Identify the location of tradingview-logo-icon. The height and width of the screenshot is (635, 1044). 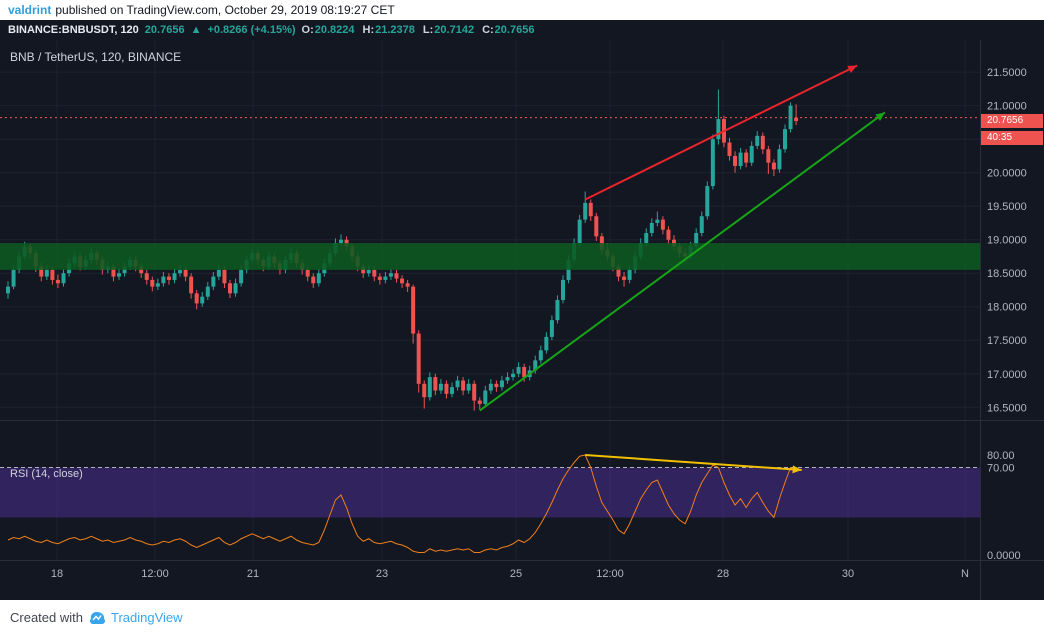
(97, 618).